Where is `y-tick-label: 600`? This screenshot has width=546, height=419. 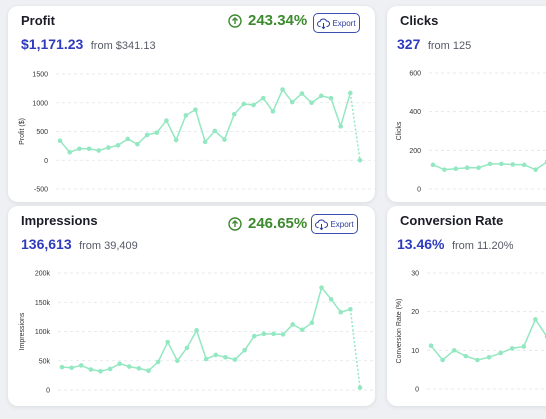
y-tick-label: 600 is located at coordinates (415, 74).